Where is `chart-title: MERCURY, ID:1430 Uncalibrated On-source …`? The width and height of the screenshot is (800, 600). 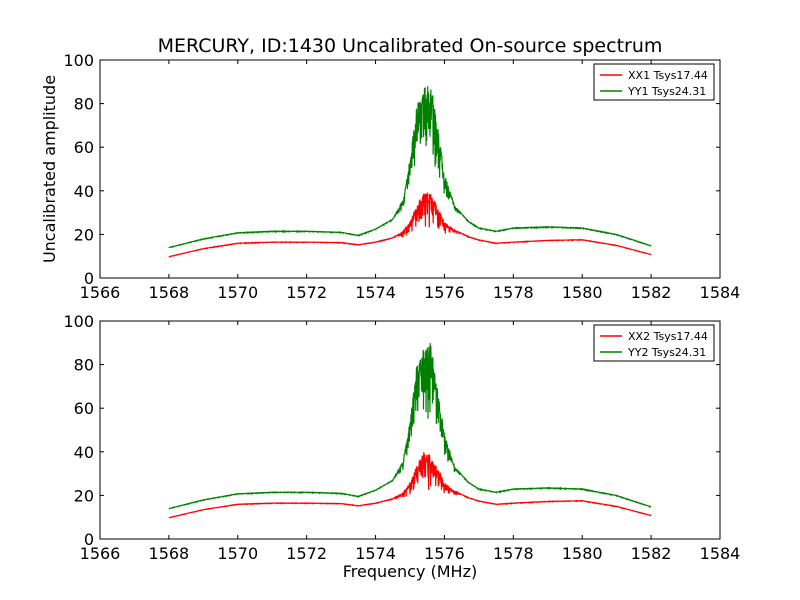 chart-title: MERCURY, ID:1430 Uncalibrated On-source … is located at coordinates (410, 46).